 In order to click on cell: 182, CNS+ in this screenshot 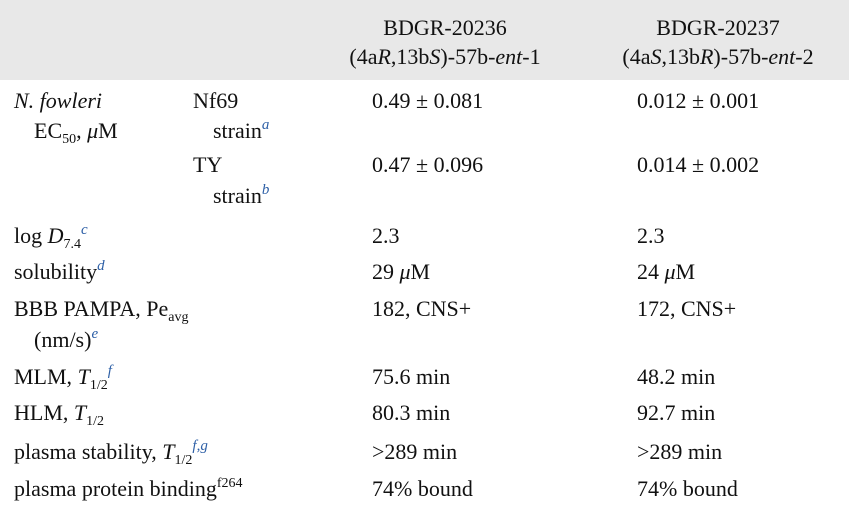, I will do `click(422, 308)`.